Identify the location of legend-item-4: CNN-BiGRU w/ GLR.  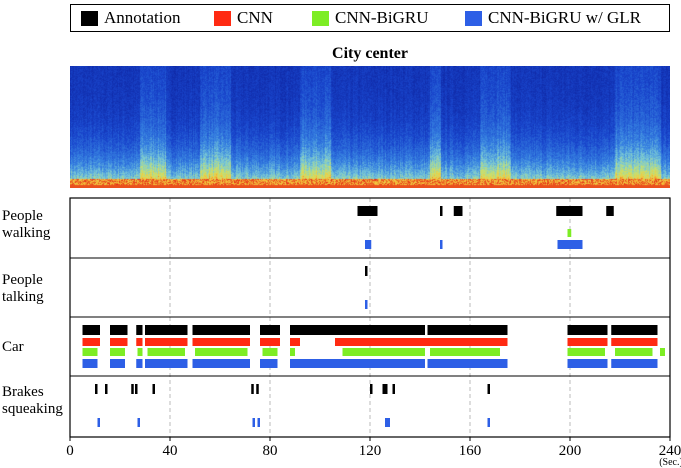
(553, 18).